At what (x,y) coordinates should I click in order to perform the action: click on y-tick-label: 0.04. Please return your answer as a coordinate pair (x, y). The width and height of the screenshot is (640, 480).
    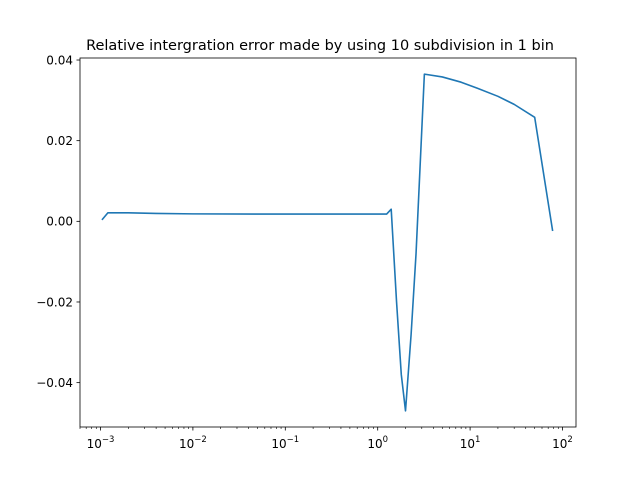
    Looking at the image, I should click on (59, 60).